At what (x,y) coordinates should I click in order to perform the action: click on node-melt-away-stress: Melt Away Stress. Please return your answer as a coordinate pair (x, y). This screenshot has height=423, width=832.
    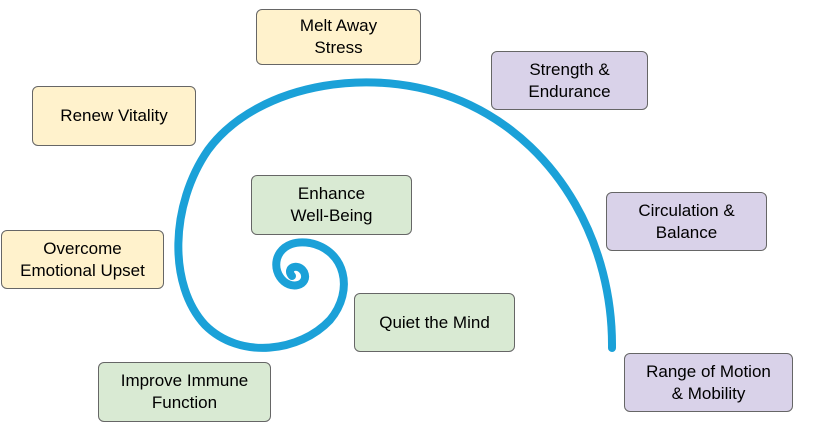
    Looking at the image, I should click on (338, 37).